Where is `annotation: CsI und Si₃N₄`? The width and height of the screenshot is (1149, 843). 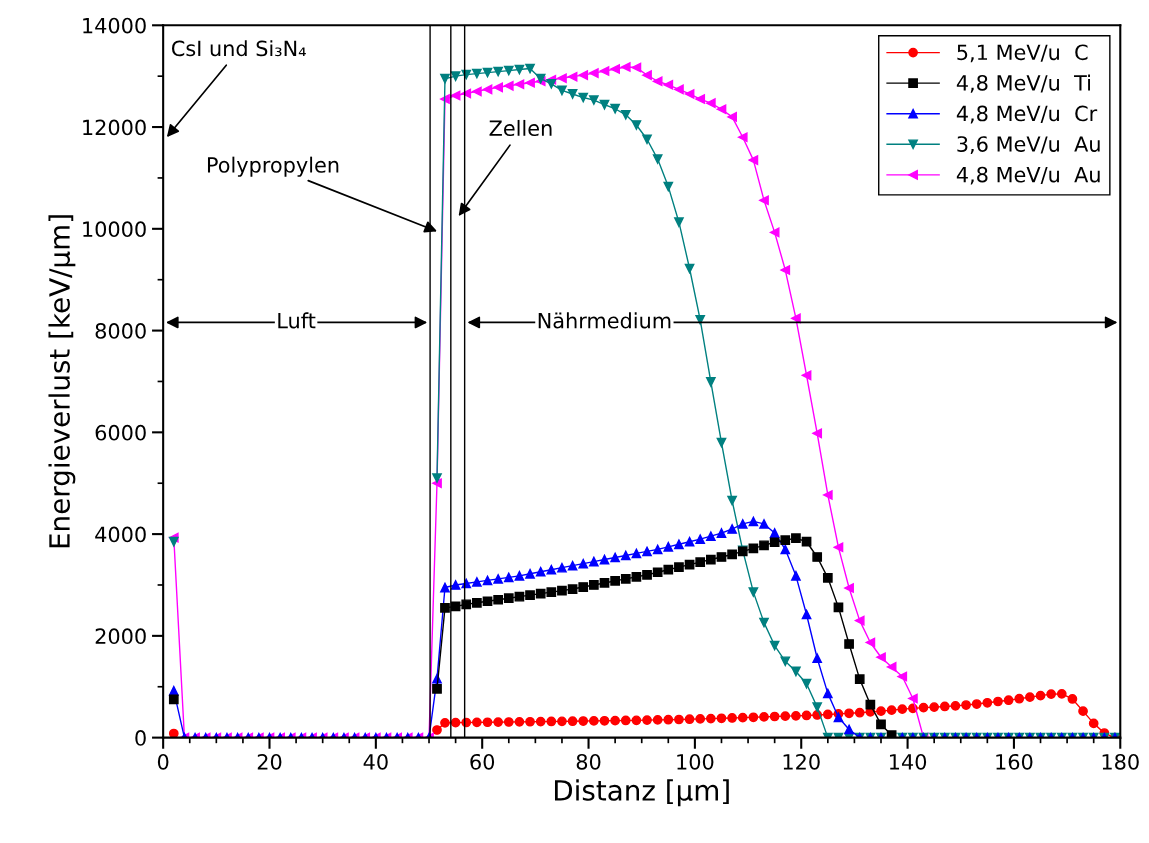 annotation: CsI und Si₃N₄ is located at coordinates (238, 48).